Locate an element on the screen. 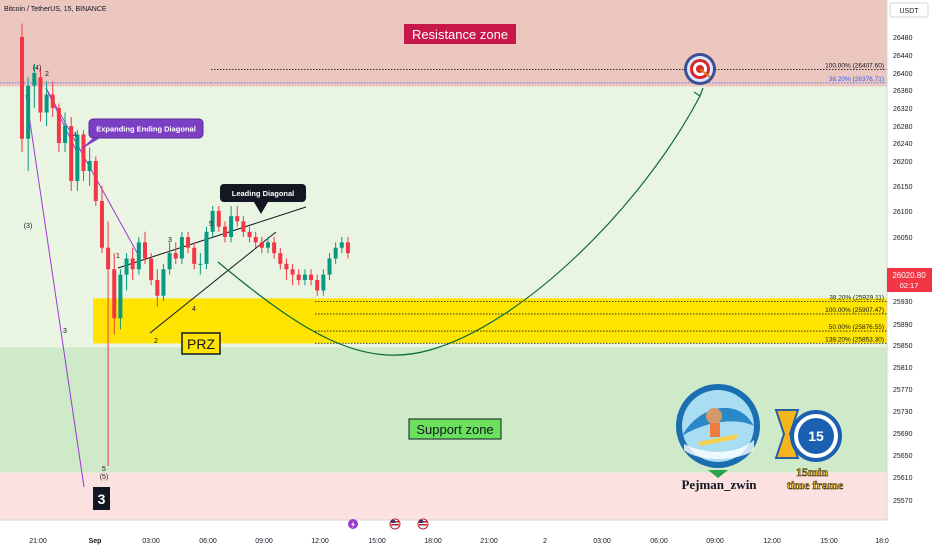  price-tick-label: 25650 is located at coordinates (903, 456).